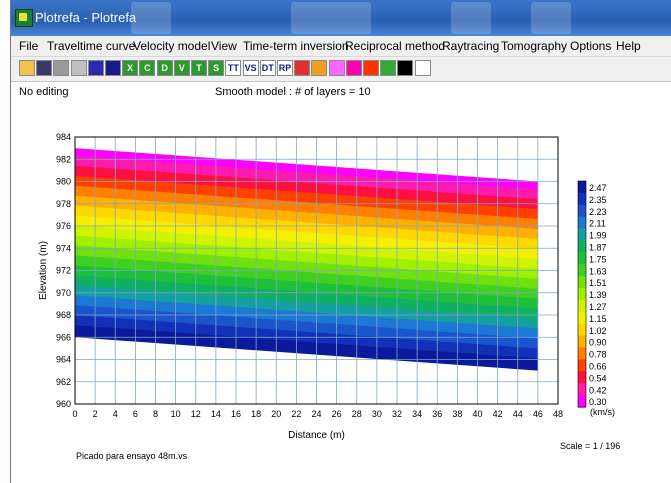 Image resolution: width=671 pixels, height=483 pixels. What do you see at coordinates (397, 414) in the screenshot?
I see `x-tick-label: 32` at bounding box center [397, 414].